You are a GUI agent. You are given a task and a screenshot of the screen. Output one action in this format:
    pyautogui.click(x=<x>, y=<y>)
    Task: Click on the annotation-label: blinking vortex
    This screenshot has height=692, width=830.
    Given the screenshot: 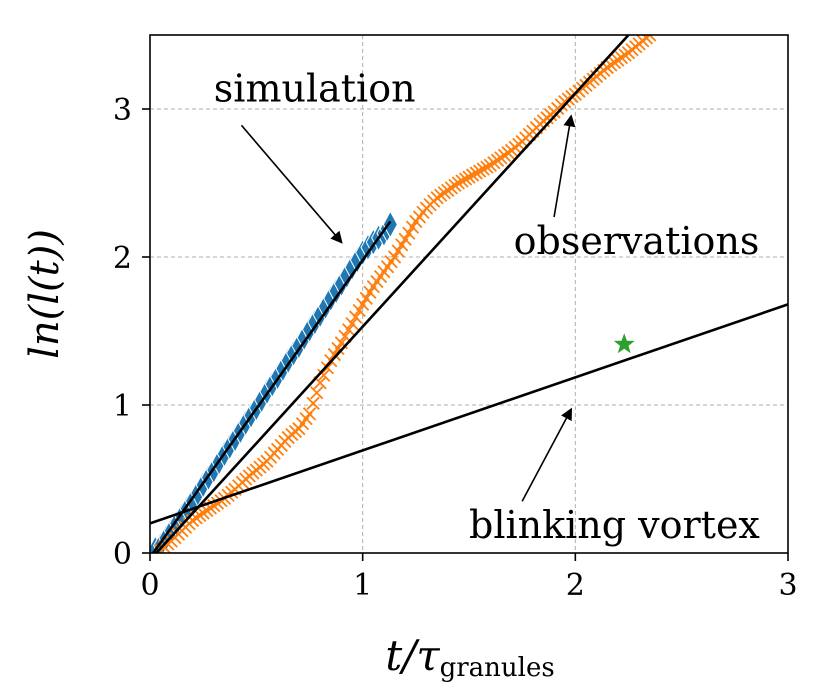 What is the action you would take?
    pyautogui.click(x=614, y=525)
    